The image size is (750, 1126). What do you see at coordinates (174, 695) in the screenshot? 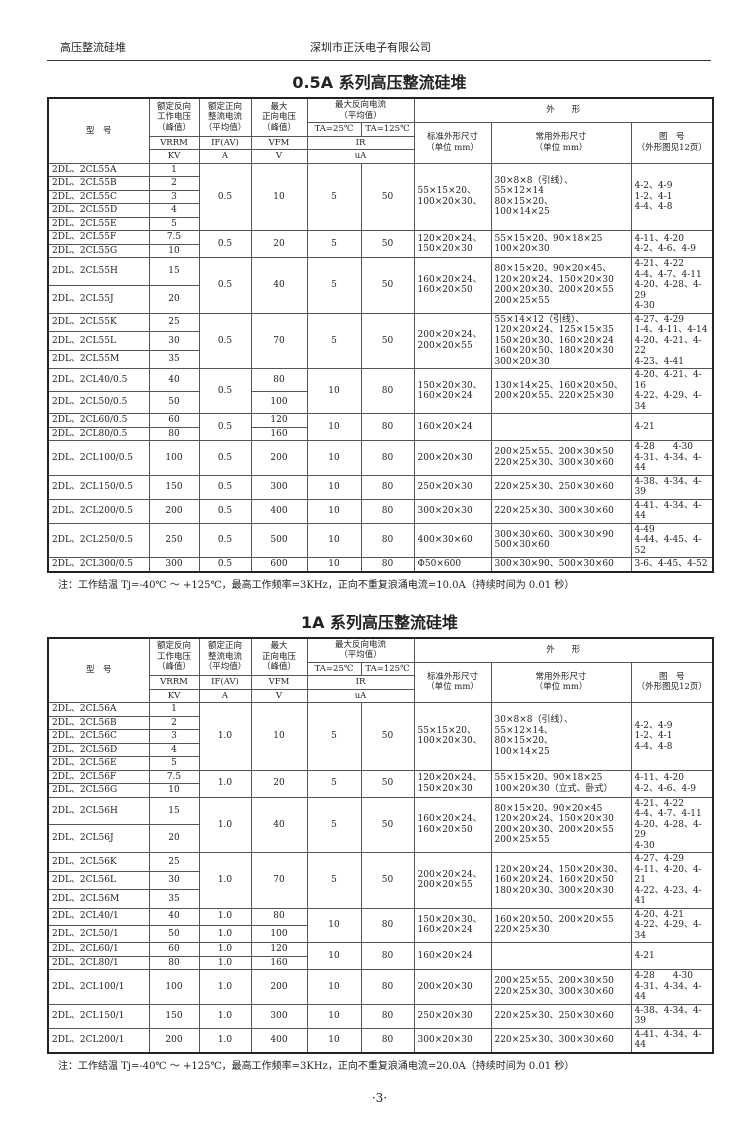
I see `header-vrrm_unit: KV` at bounding box center [174, 695].